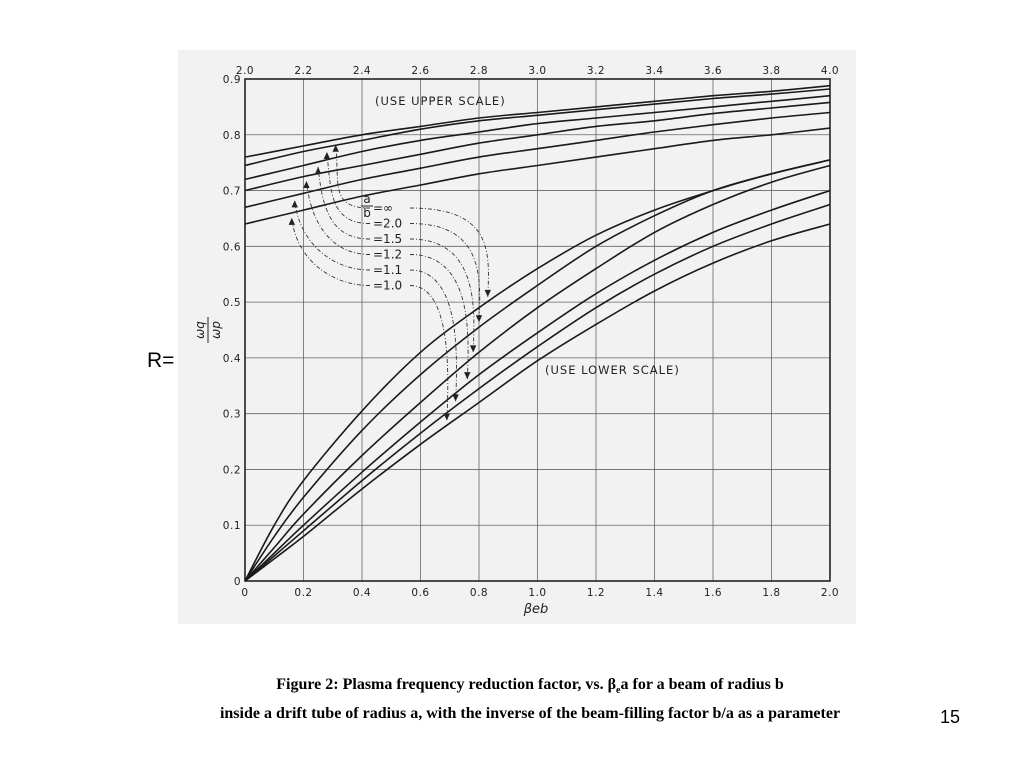 The height and width of the screenshot is (768, 1024). Describe the element at coordinates (232, 247) in the screenshot. I see `y-tick-label: 0.6` at that location.